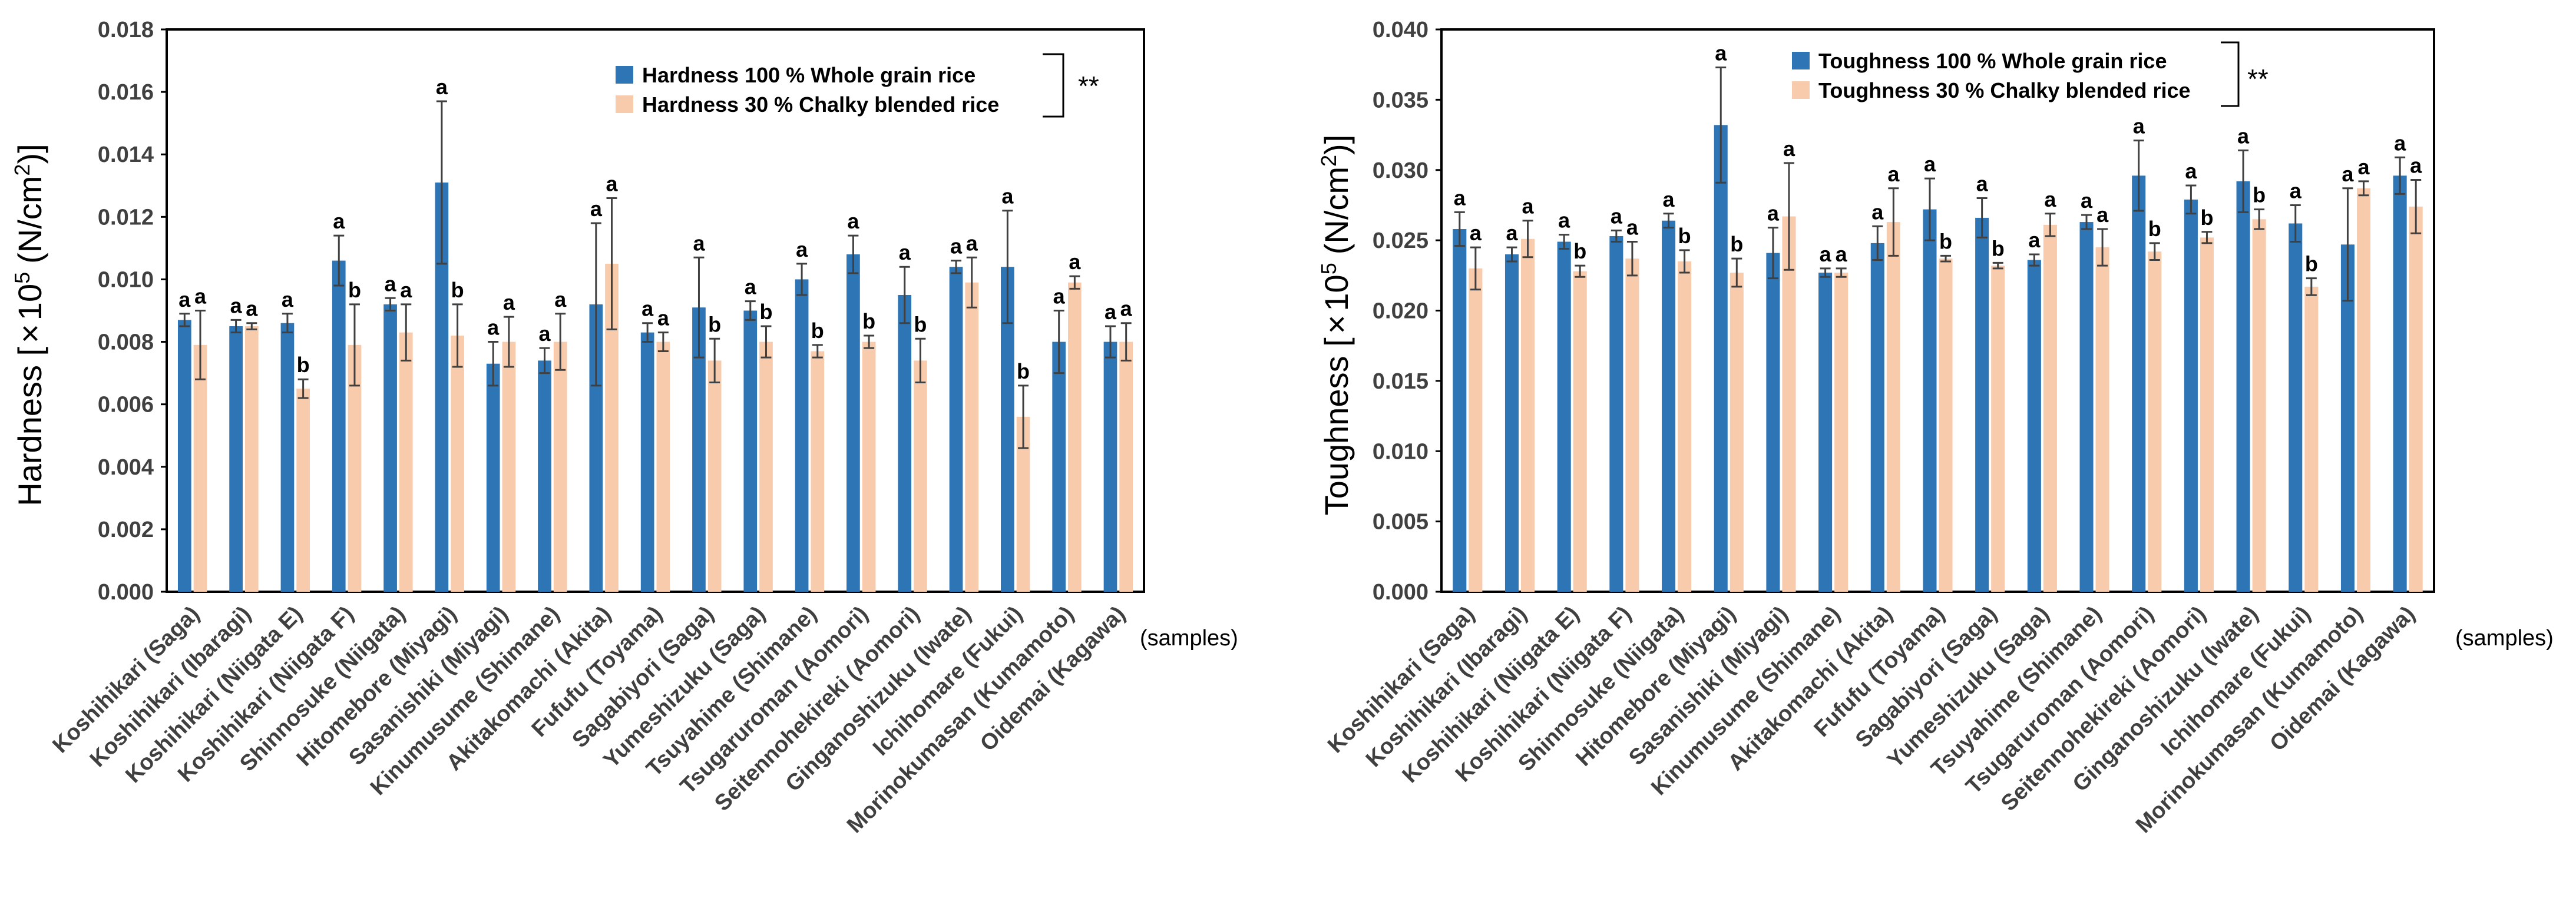 The height and width of the screenshot is (915, 2576). I want to click on y-tick-label: 0.005, so click(1400, 522).